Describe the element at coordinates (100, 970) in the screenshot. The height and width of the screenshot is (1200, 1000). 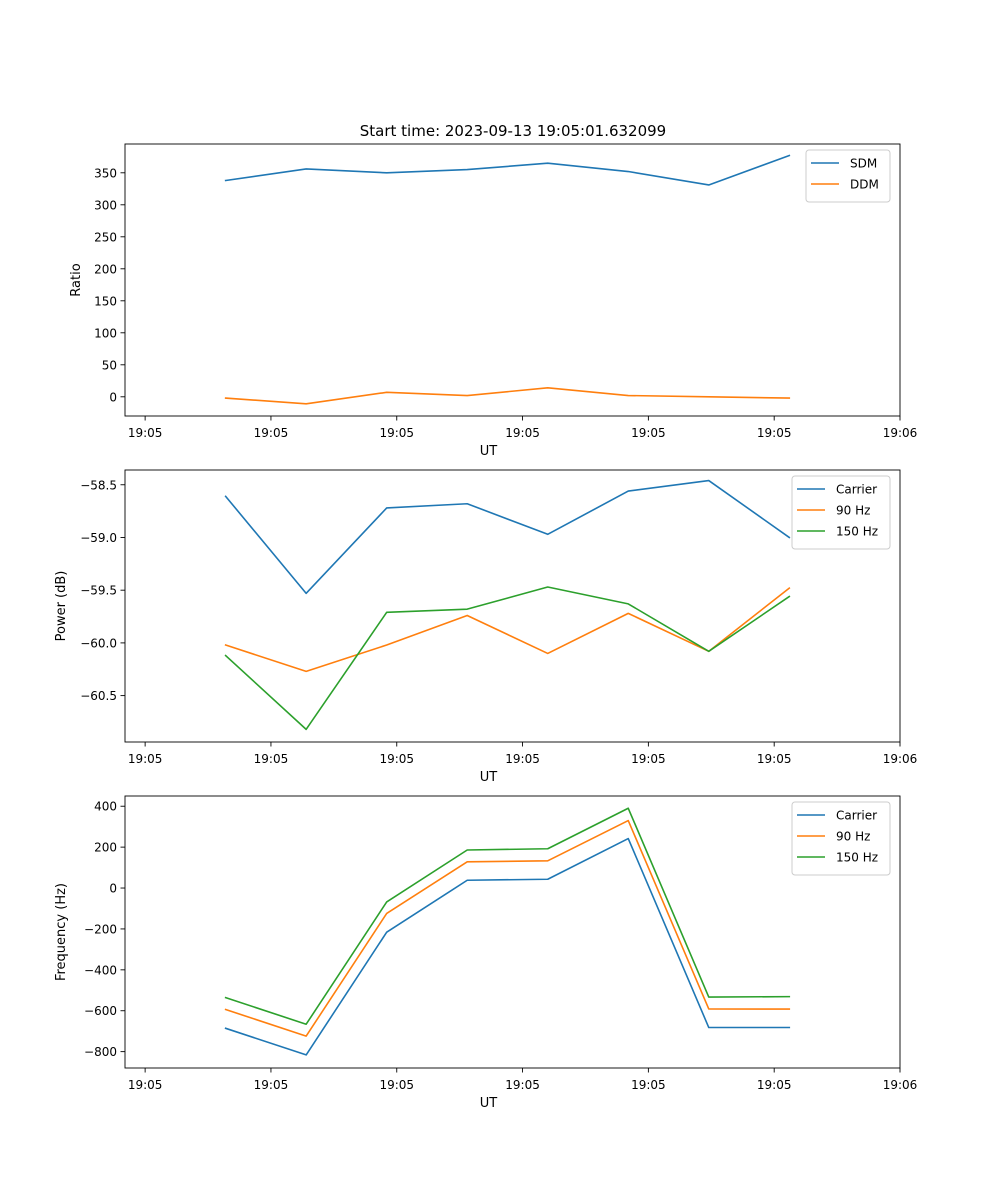
I see `y-tick-label: −400` at that location.